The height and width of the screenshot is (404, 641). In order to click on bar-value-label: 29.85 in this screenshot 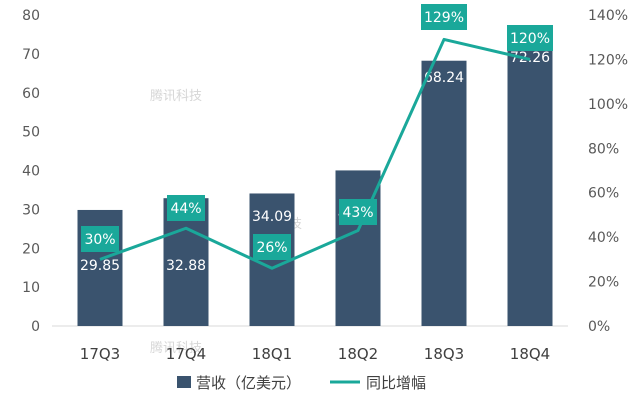, I will do `click(100, 266)`.